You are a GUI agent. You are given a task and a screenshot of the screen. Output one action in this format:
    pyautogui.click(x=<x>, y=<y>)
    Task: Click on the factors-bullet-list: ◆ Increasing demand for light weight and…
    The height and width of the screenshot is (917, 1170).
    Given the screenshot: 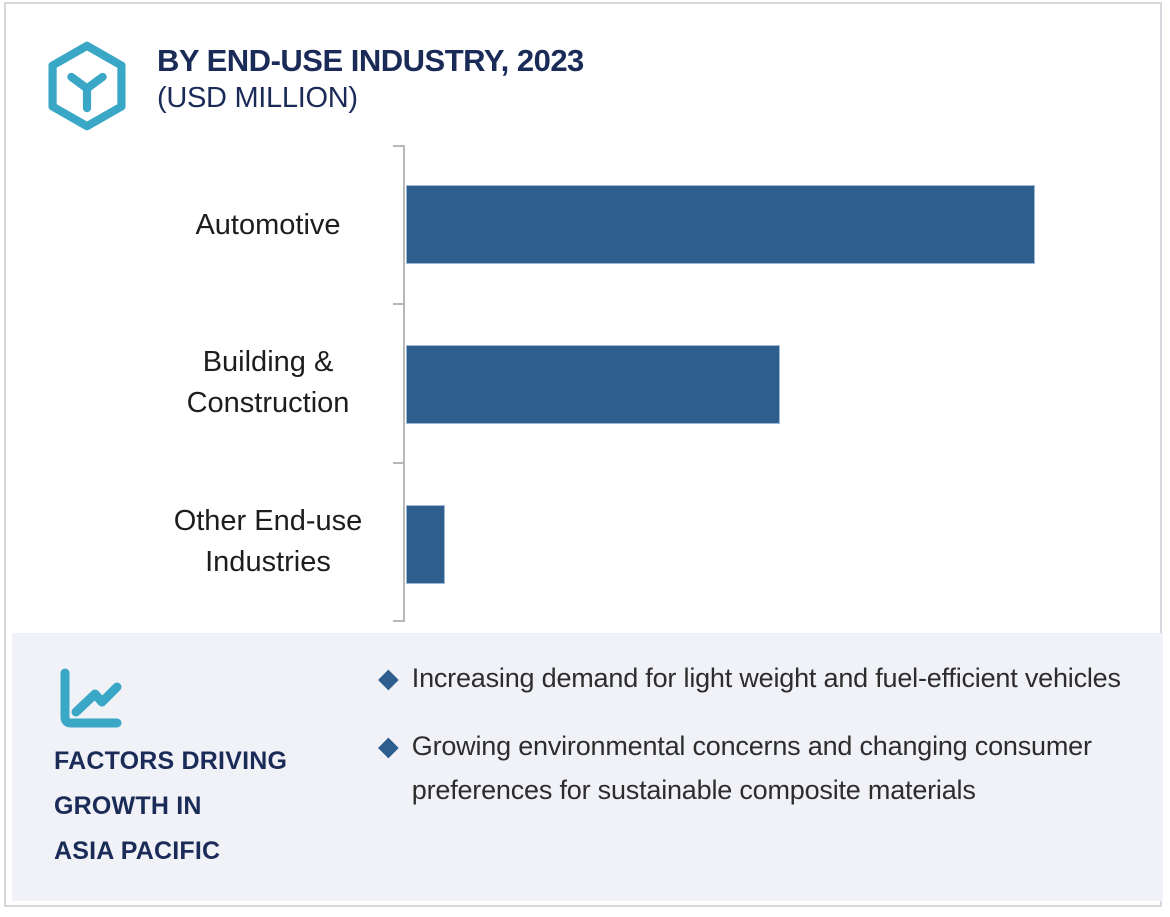 What is the action you would take?
    pyautogui.click(x=763, y=746)
    